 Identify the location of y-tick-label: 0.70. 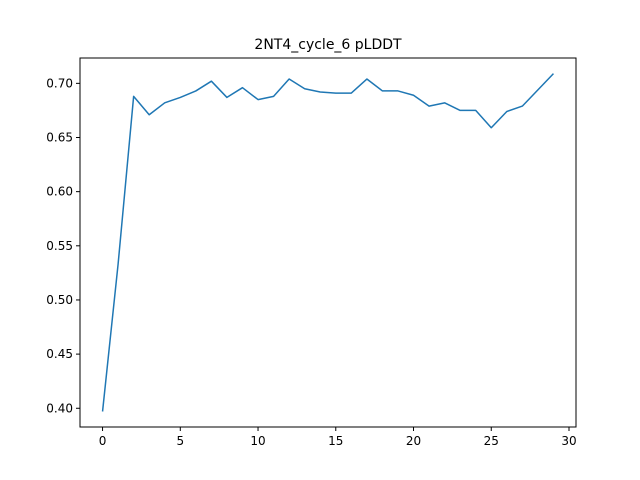
(59, 83).